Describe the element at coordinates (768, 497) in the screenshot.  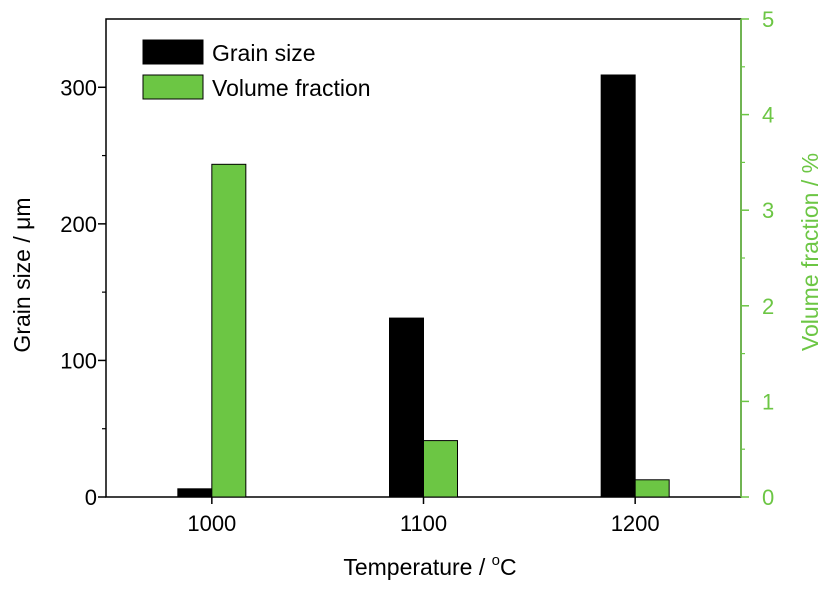
I see `right-tick-label: 0` at that location.